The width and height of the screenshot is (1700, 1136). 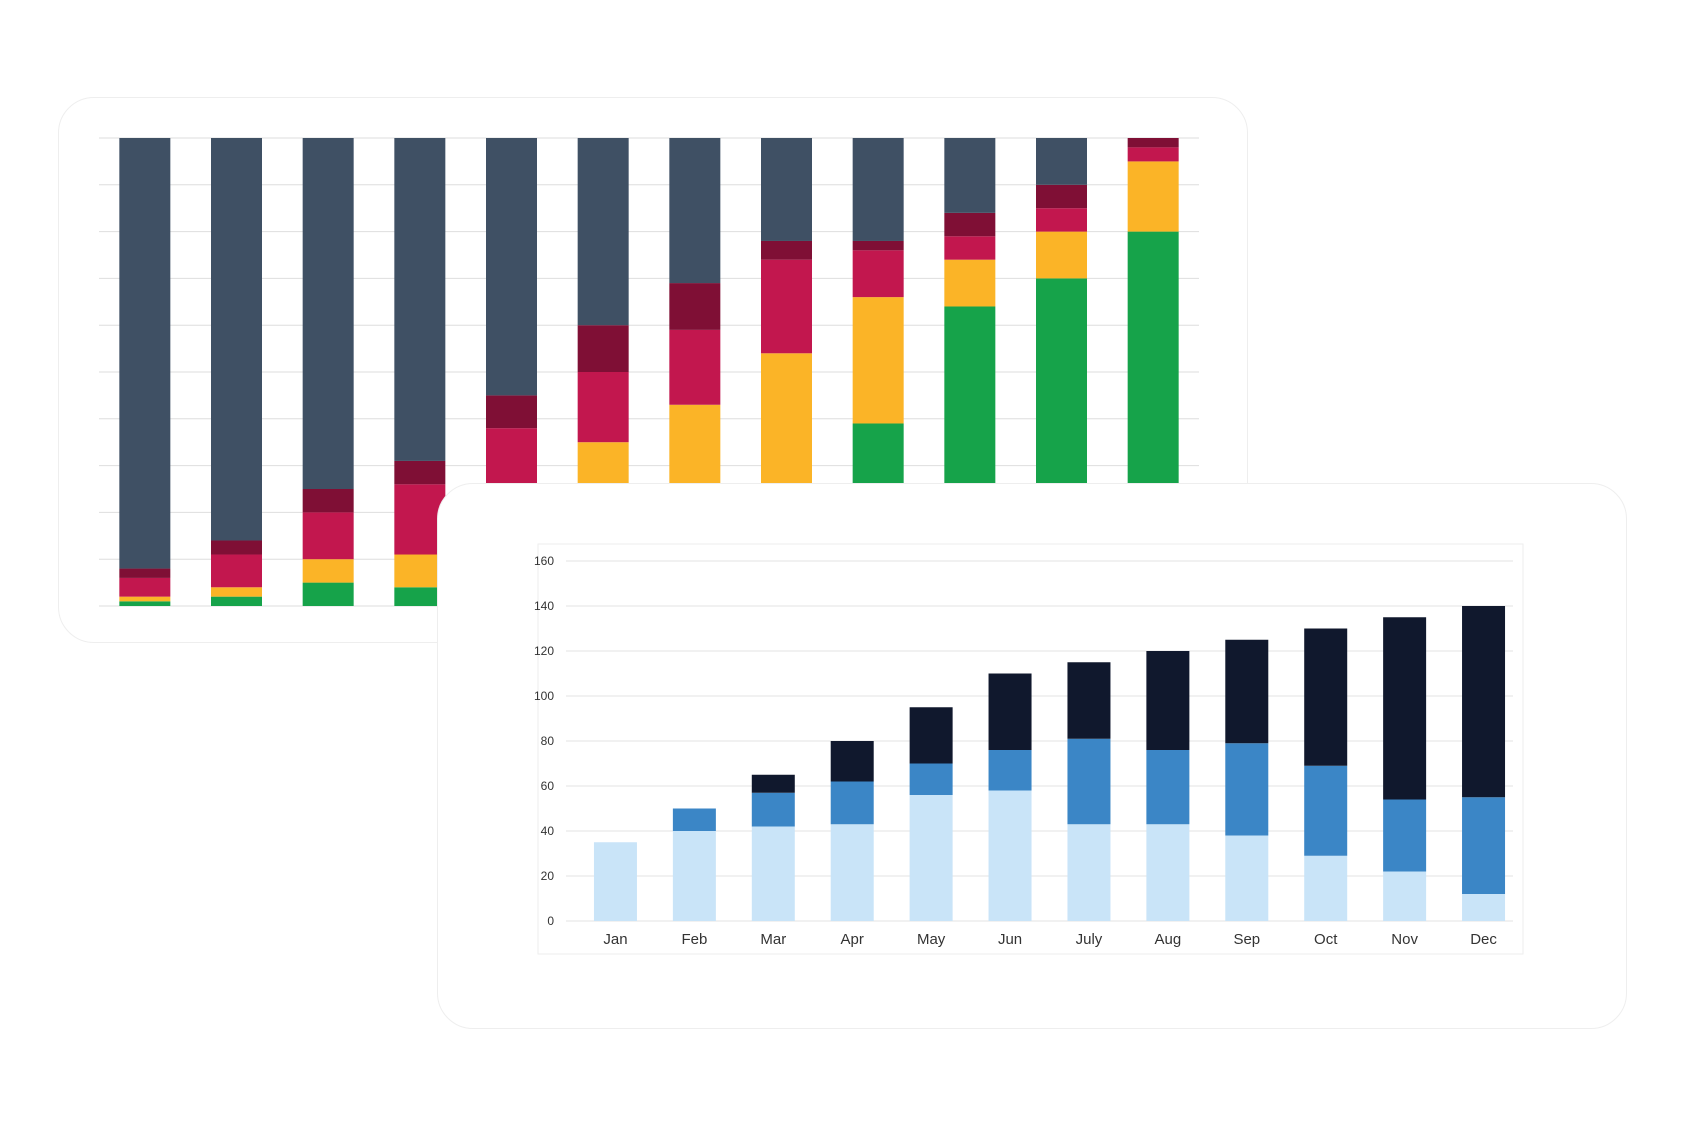 What do you see at coordinates (544, 696) in the screenshot?
I see `y-tick-label: 100` at bounding box center [544, 696].